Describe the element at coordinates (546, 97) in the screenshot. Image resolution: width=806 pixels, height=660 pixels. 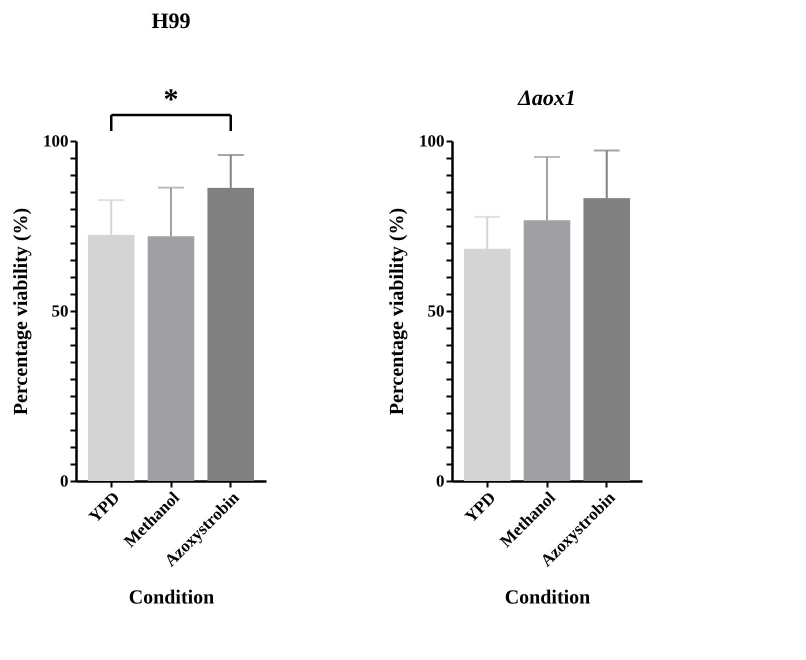
I see `chart-title: Δaox1` at that location.